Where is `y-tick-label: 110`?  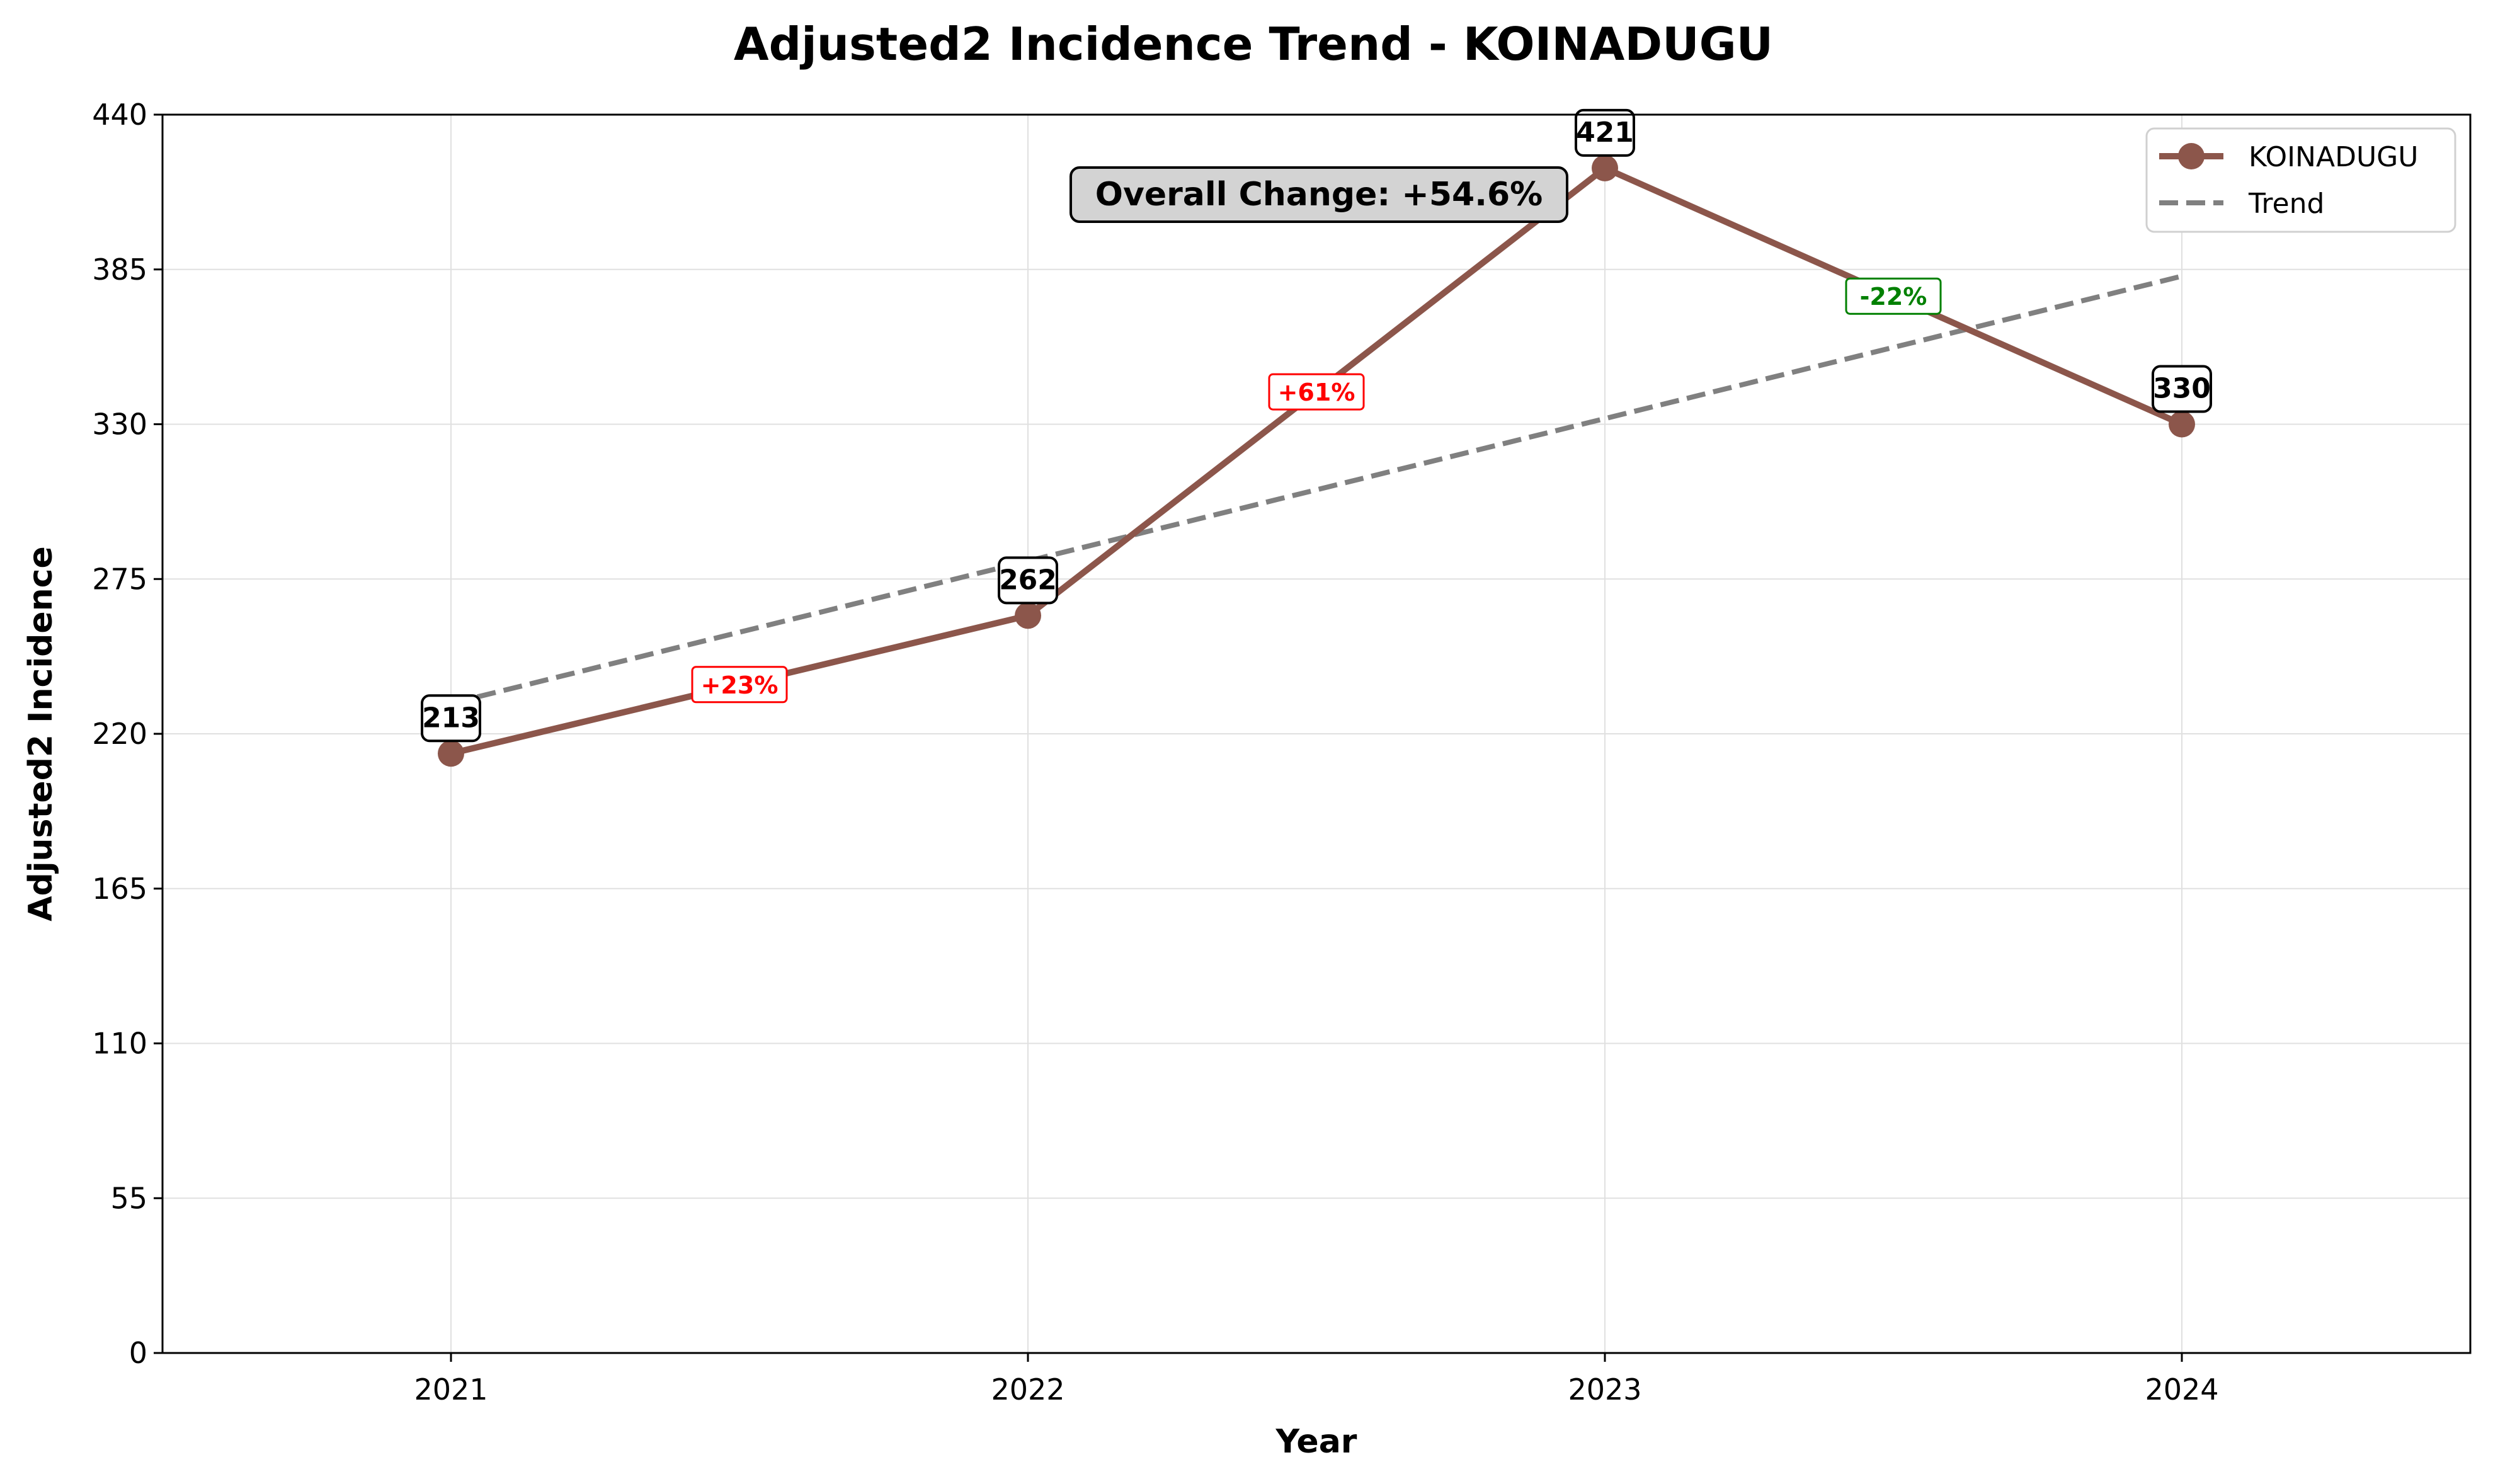
y-tick-label: 110 is located at coordinates (119, 1044).